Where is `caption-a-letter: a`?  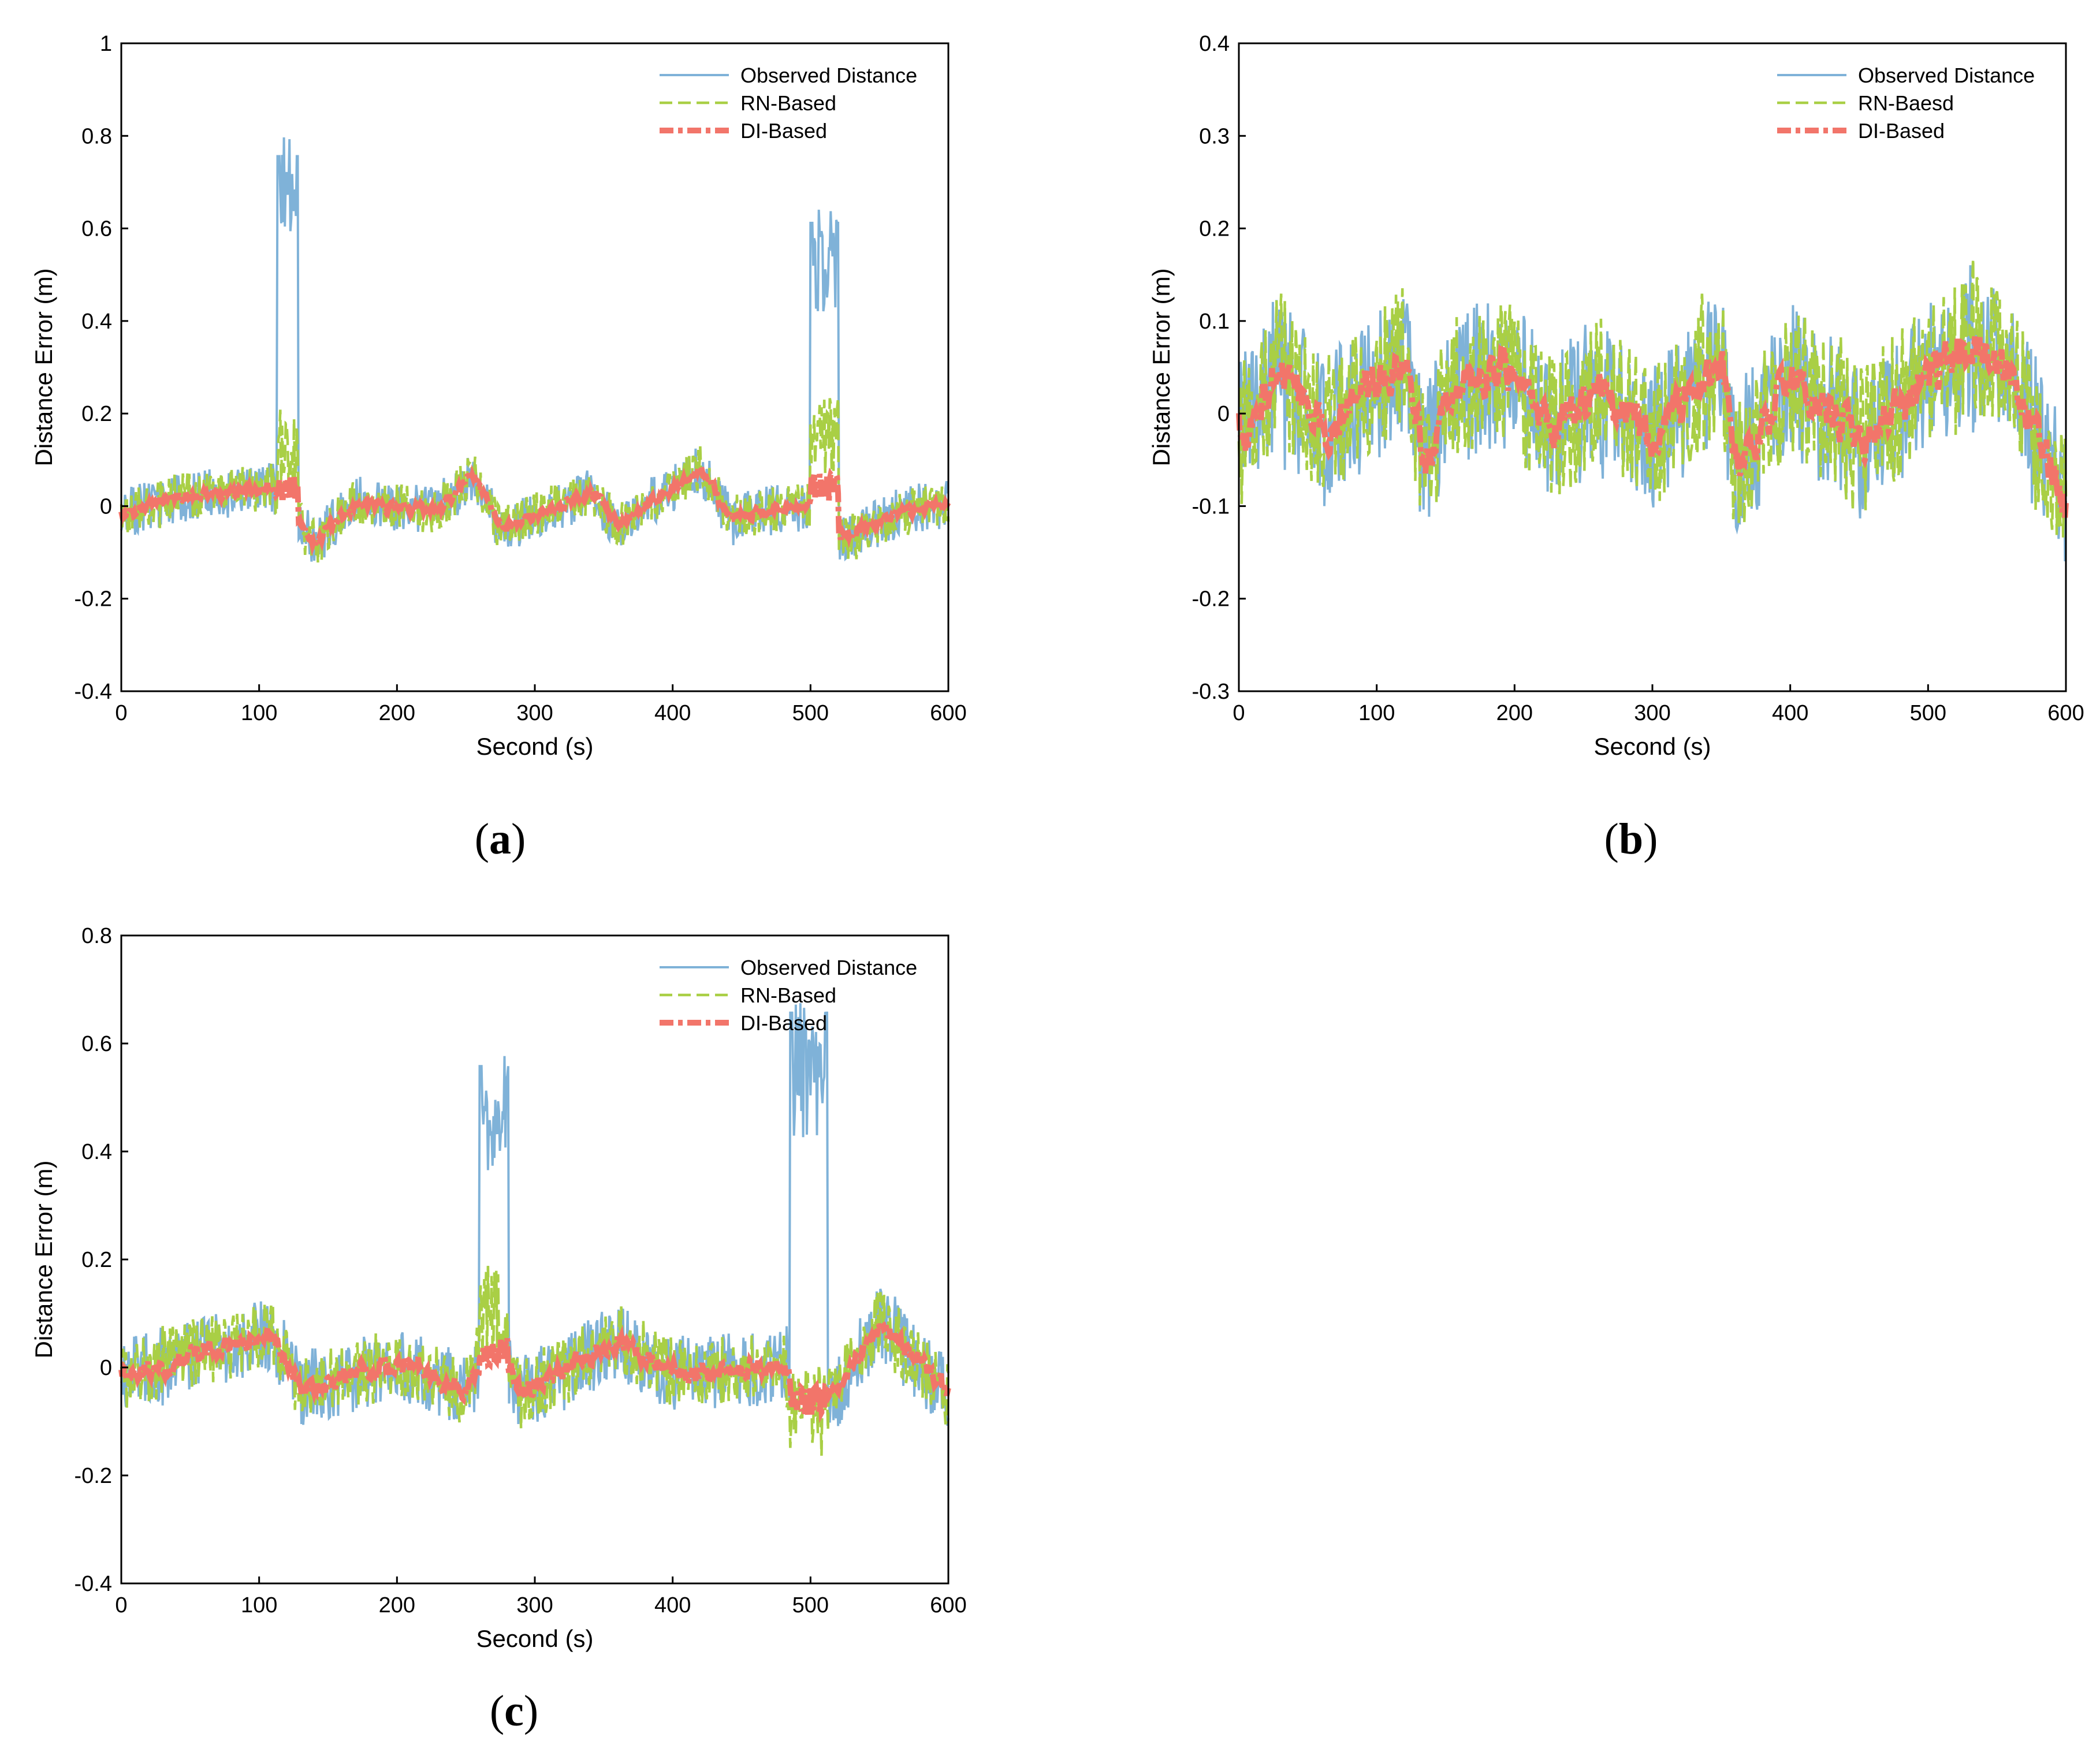
caption-a-letter: a is located at coordinates (500, 839).